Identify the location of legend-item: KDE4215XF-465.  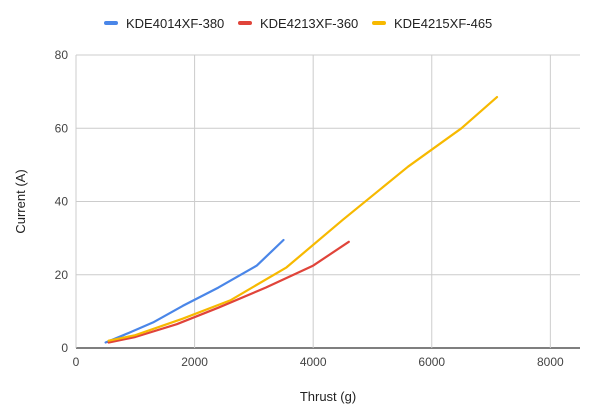
(432, 23).